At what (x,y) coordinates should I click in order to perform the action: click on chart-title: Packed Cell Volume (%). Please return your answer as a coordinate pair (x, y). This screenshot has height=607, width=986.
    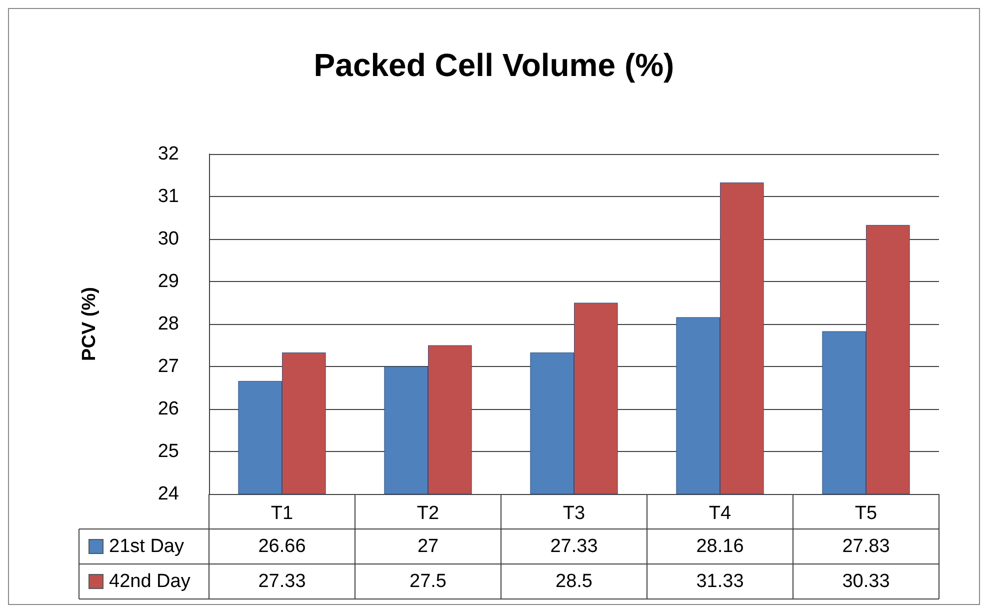
    Looking at the image, I should click on (494, 65).